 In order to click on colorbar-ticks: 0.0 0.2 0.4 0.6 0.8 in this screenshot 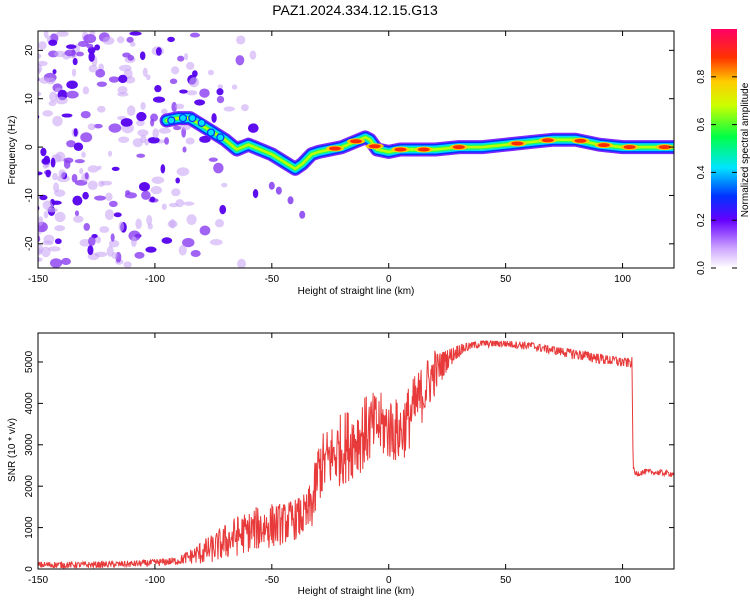, I will do `click(716, 172)`.